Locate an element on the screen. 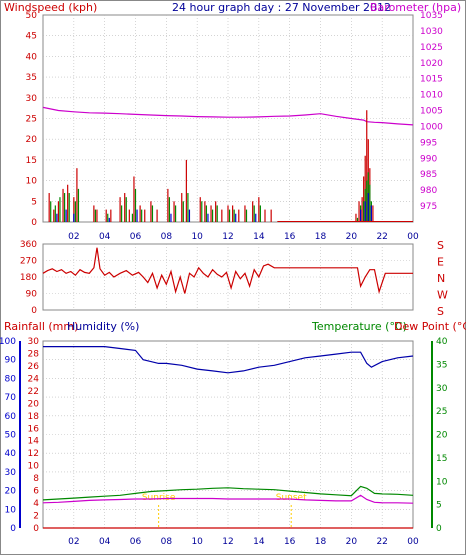  wind-panel-x-tick-label: 16 is located at coordinates (290, 237).